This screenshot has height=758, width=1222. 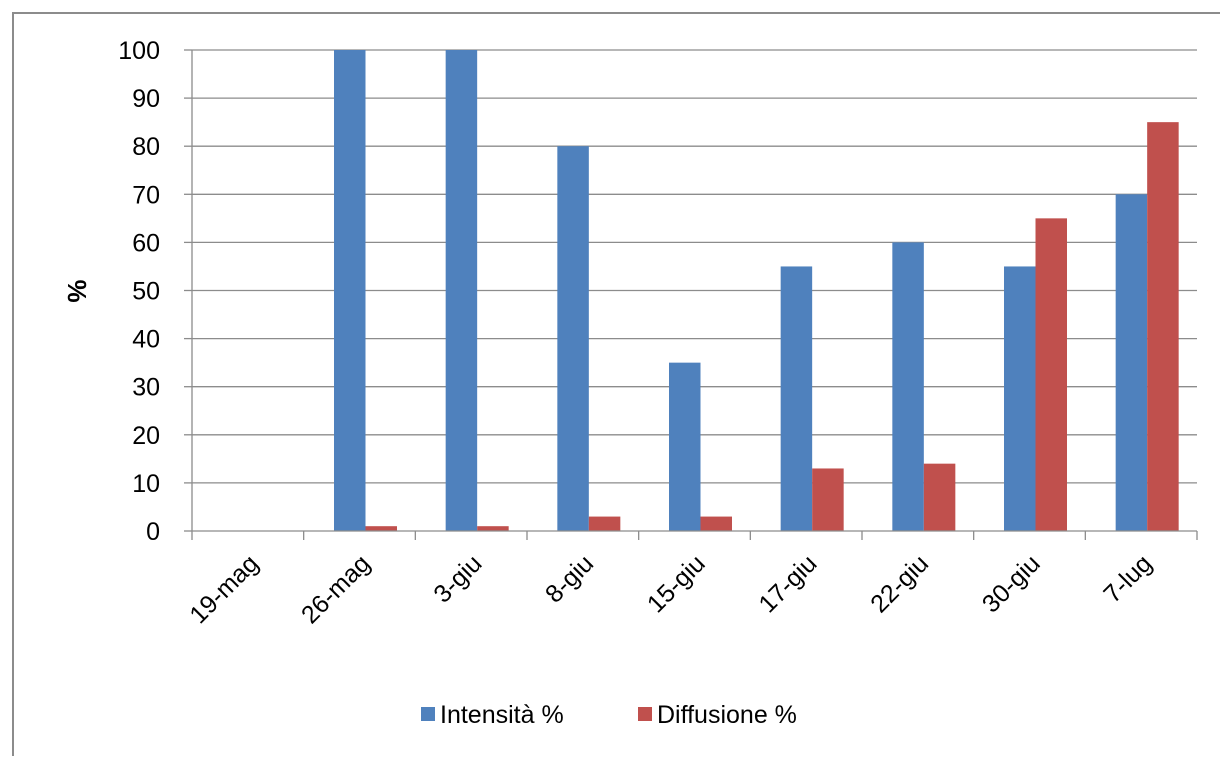 What do you see at coordinates (146, 340) in the screenshot?
I see `y-tick-label: 40` at bounding box center [146, 340].